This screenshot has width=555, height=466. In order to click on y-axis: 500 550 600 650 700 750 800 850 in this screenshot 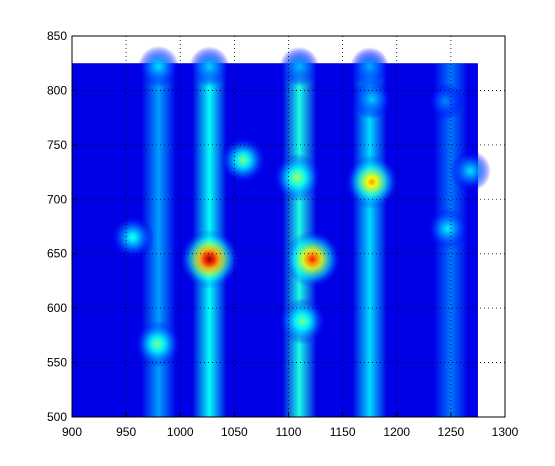, I will do `click(62, 226)`.